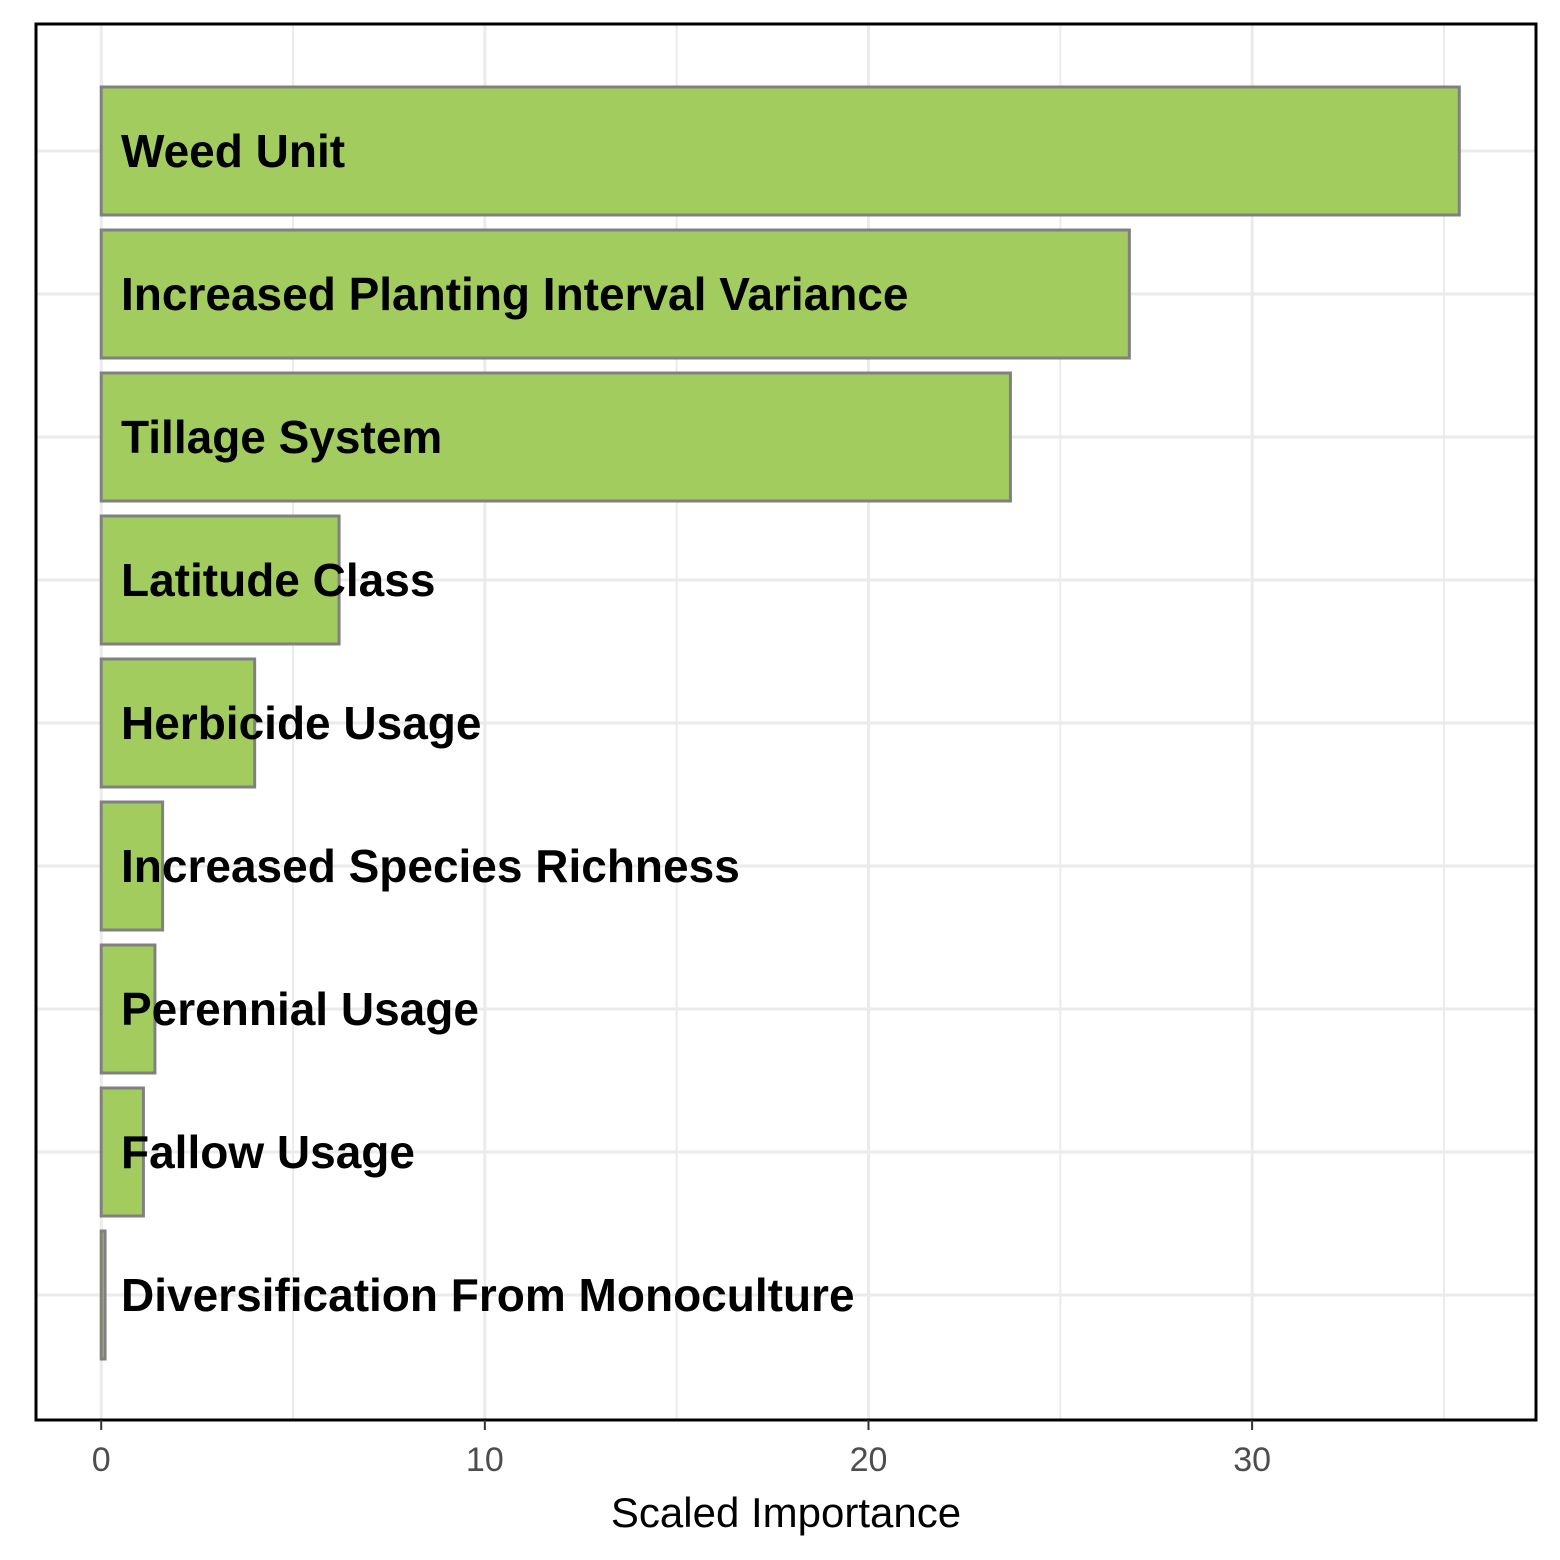  Describe the element at coordinates (301, 723) in the screenshot. I see `bar-label: Herbicide Usage` at that location.